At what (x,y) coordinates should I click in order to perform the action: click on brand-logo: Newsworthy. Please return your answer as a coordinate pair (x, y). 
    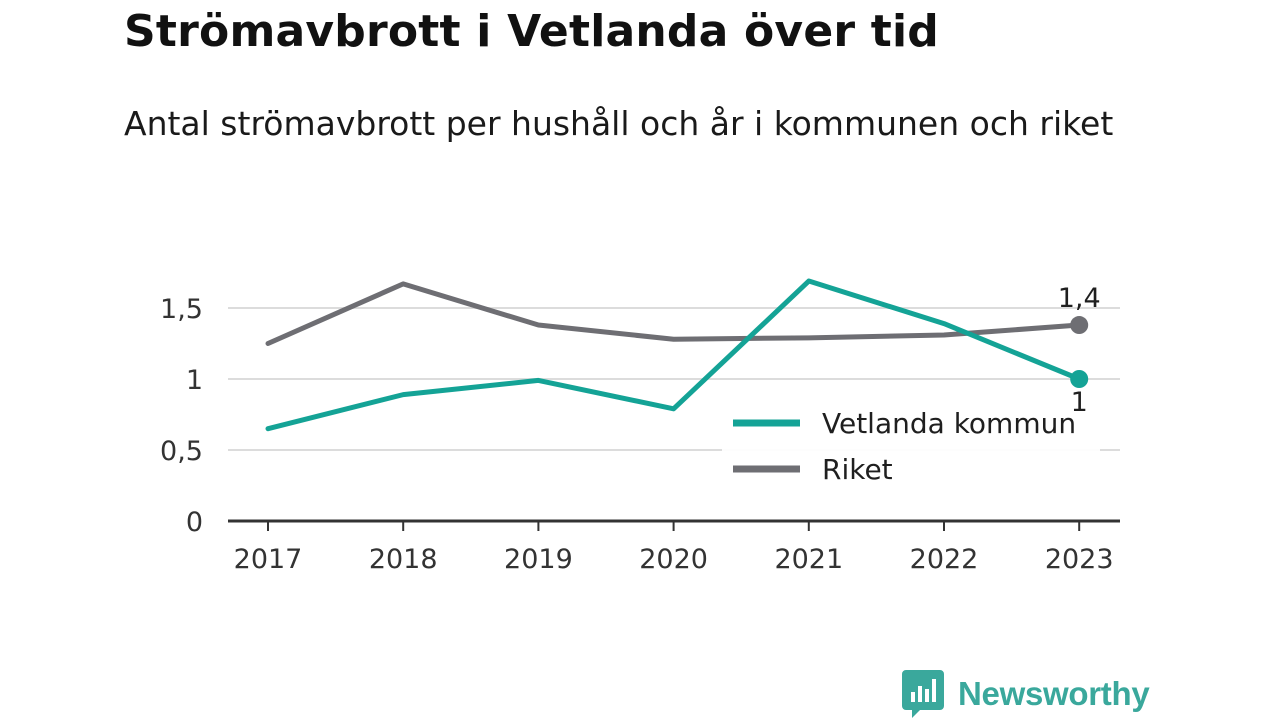
    Looking at the image, I should click on (1026, 694).